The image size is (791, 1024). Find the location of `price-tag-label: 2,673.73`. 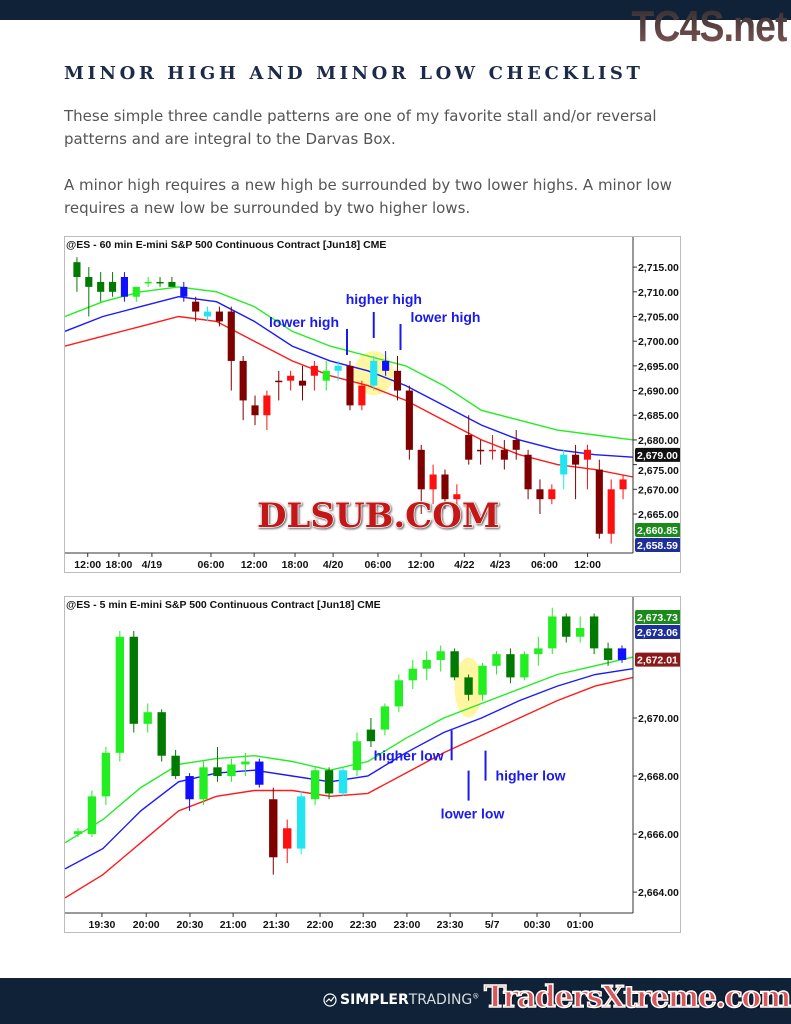

price-tag-label: 2,673.73 is located at coordinates (657, 618).